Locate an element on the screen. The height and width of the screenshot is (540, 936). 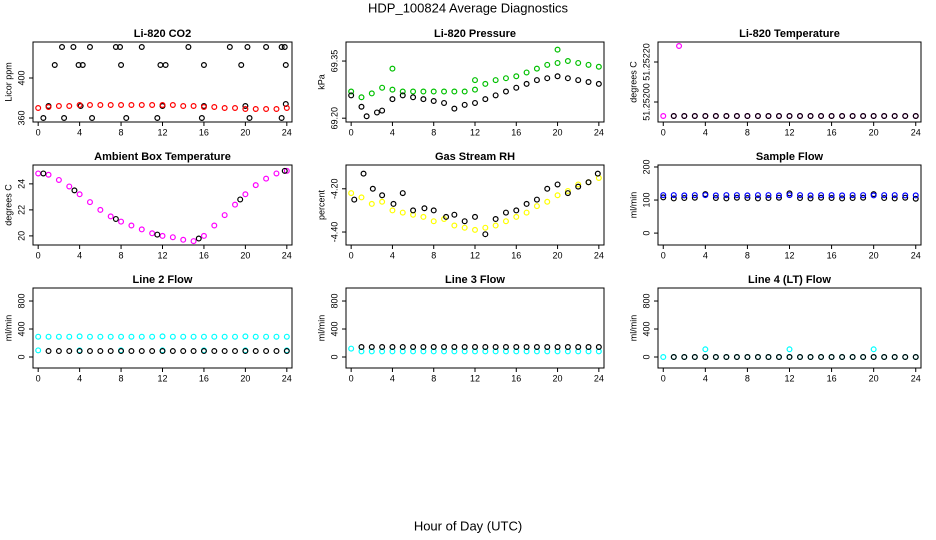
panel-title: Gas Stream RH is located at coordinates (475, 157).